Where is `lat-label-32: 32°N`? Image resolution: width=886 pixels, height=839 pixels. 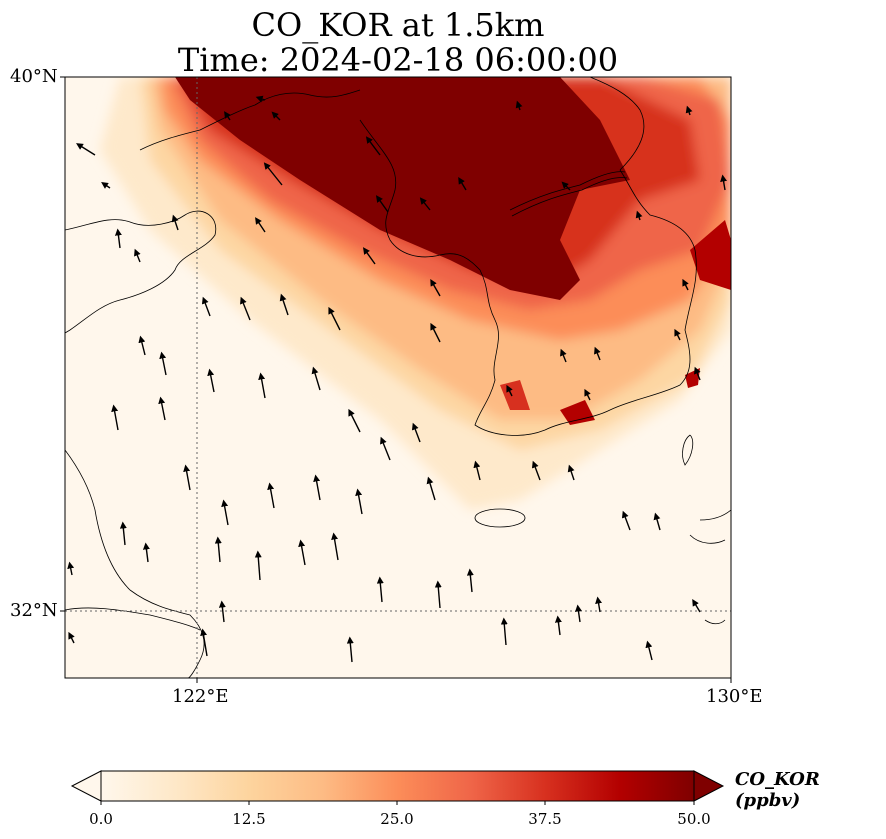
lat-label-32: 32°N is located at coordinates (34, 610).